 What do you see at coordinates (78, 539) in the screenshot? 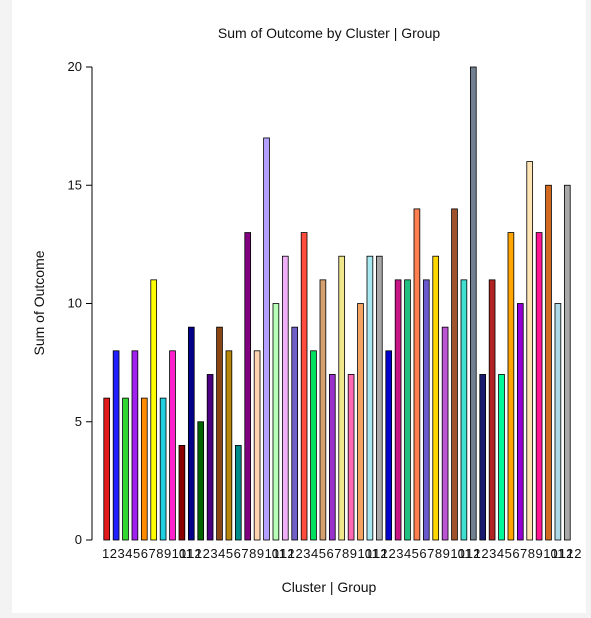
I see `y-tick-label: 0` at bounding box center [78, 539].